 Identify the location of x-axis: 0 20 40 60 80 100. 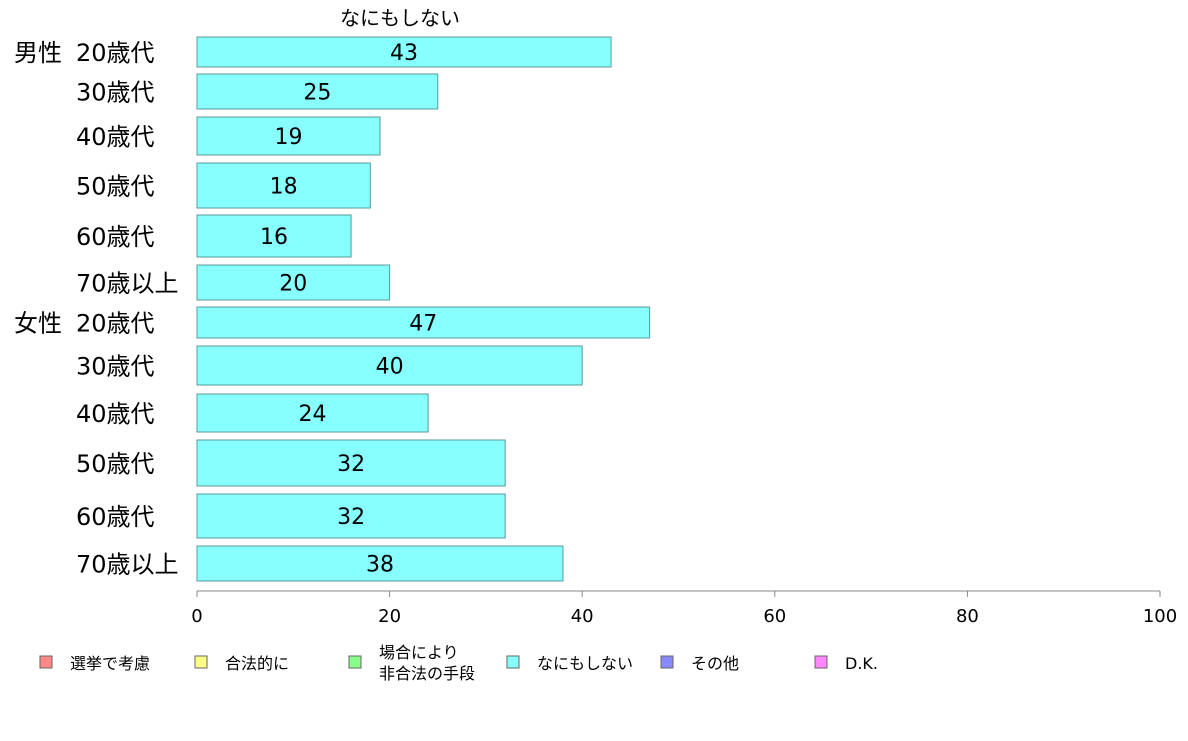
(684, 608).